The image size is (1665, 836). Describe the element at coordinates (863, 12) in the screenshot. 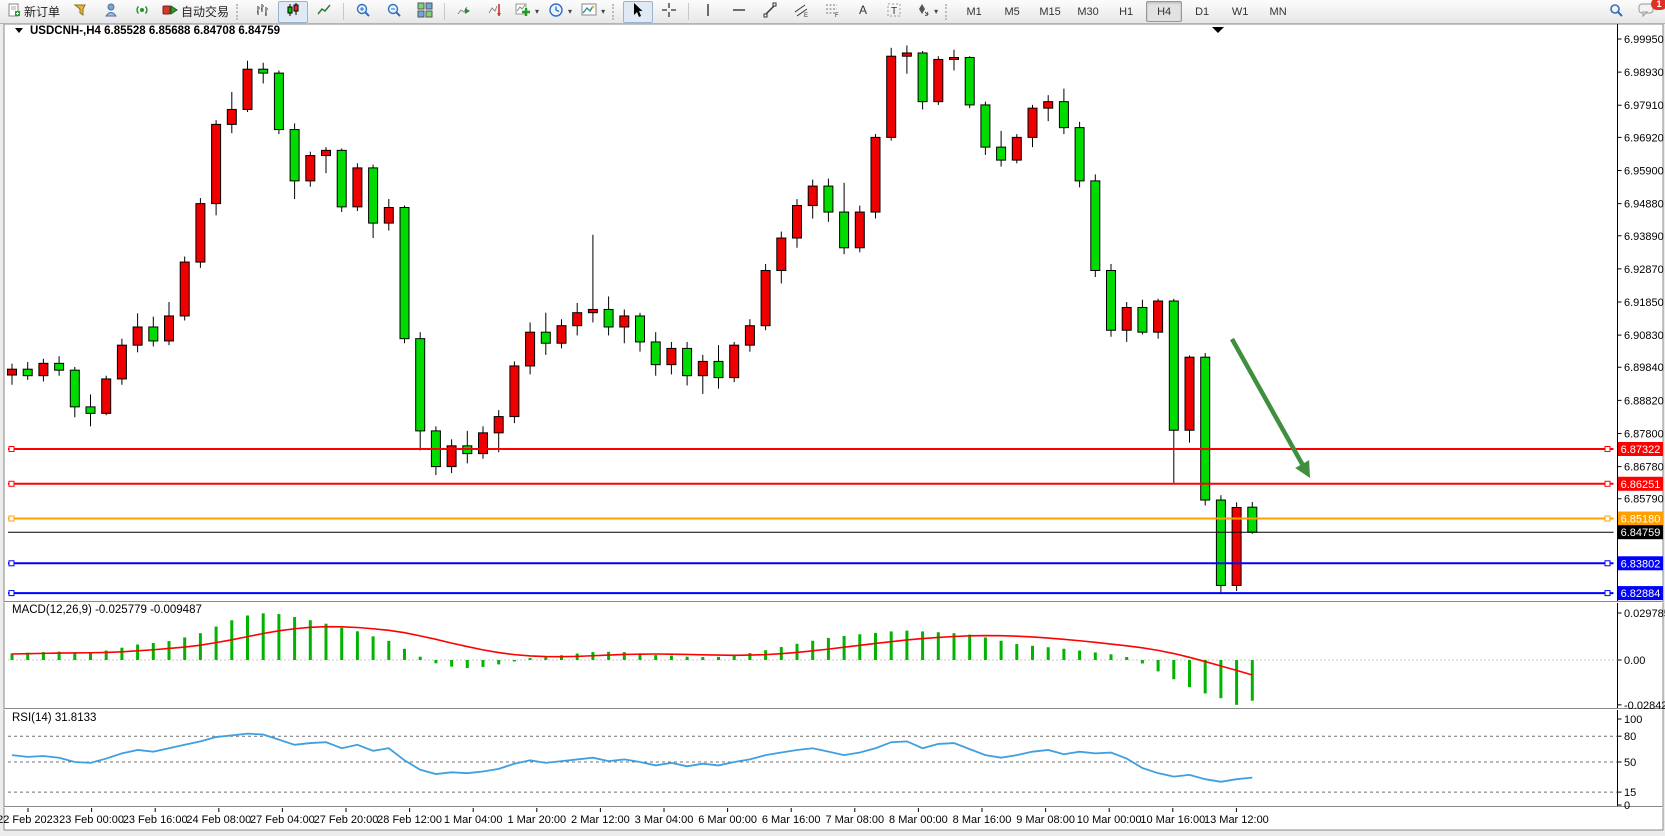

I see `text-tool-button: A` at that location.